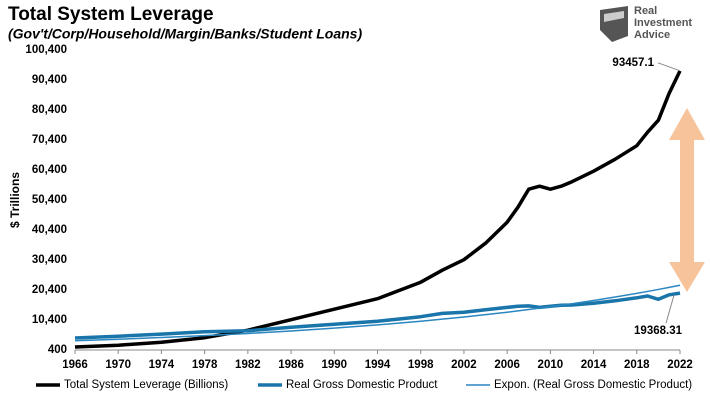 The height and width of the screenshot is (408, 710). I want to click on y-tick-label: 30,400, so click(49, 260).